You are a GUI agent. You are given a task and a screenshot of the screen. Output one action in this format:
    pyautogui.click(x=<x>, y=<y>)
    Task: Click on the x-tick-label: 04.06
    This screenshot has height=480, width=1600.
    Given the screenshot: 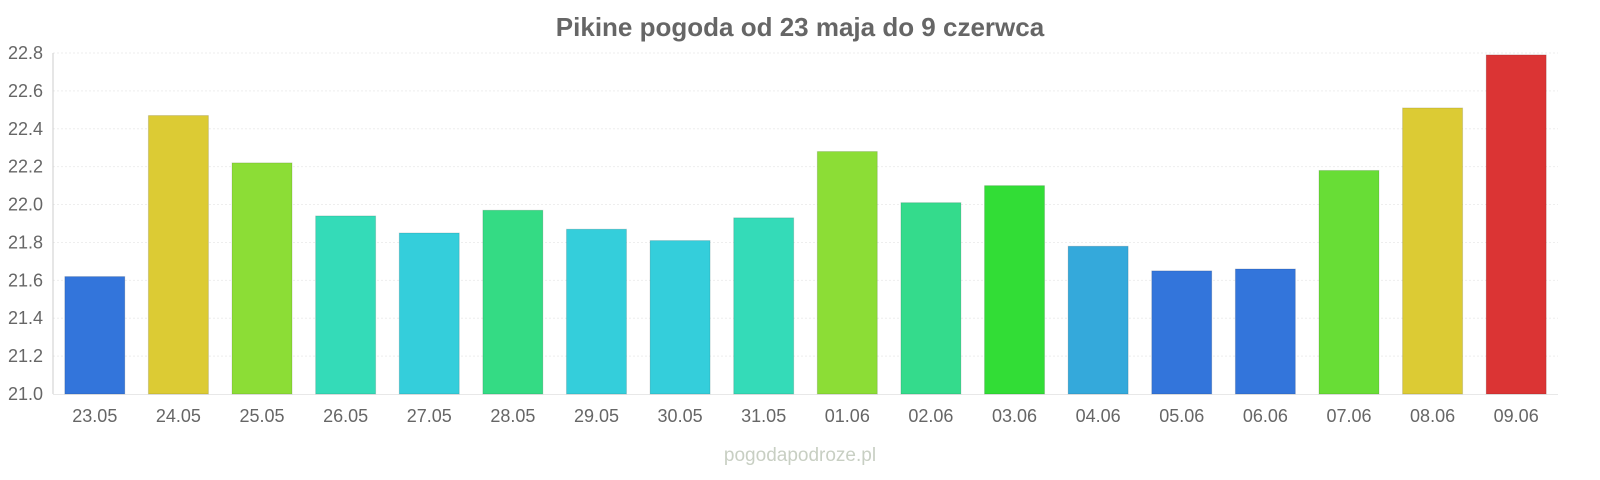 What is the action you would take?
    pyautogui.click(x=1098, y=416)
    